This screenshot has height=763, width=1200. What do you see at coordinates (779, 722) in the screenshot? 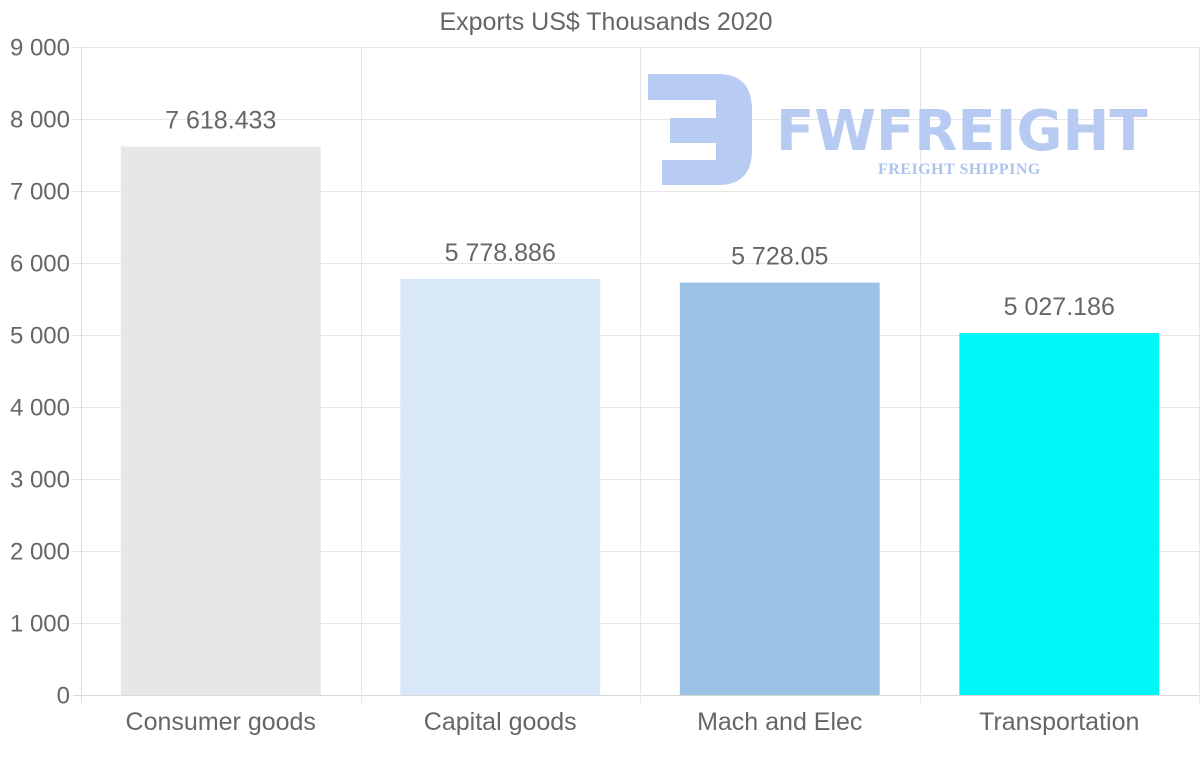
I see `x-tick-label: Mach and Elec` at bounding box center [779, 722].